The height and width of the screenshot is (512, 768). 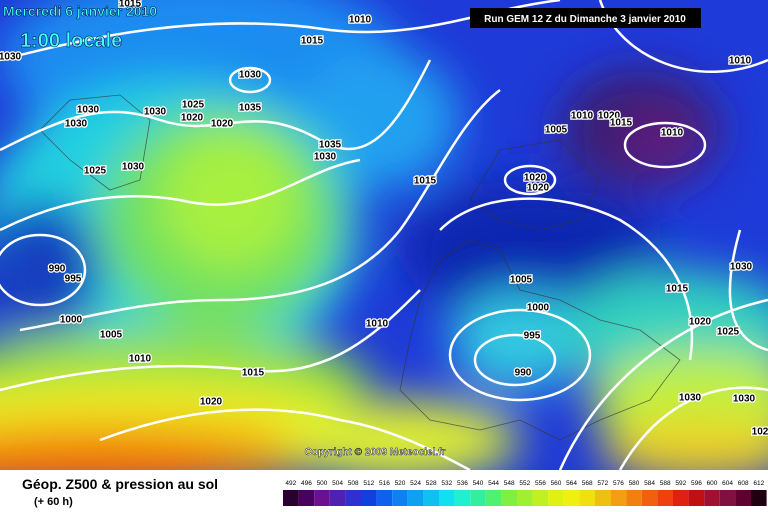 What do you see at coordinates (680, 483) in the screenshot?
I see `scale-label: 592` at bounding box center [680, 483].